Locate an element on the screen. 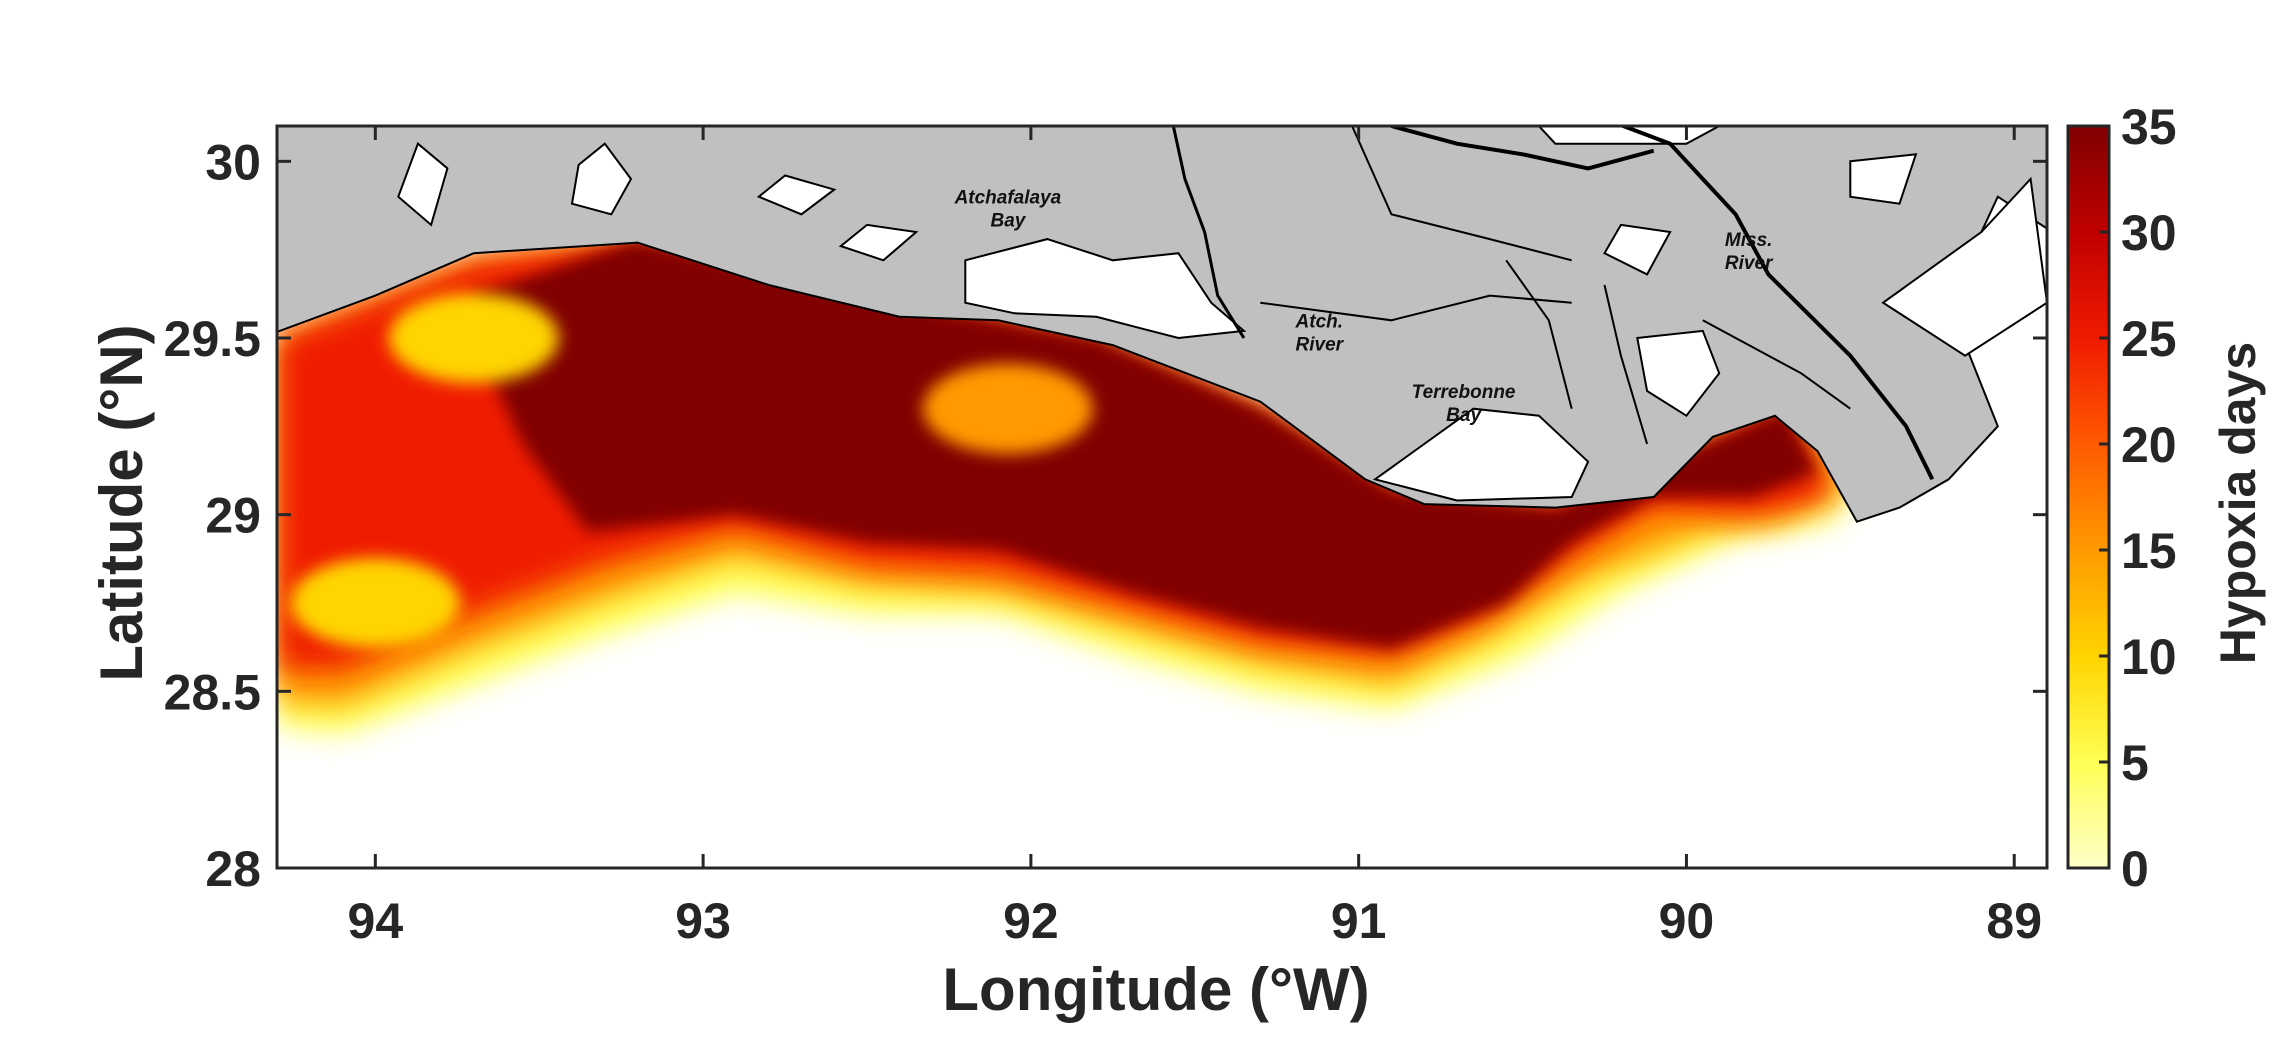  y-tick-label: 28 is located at coordinates (233, 869).